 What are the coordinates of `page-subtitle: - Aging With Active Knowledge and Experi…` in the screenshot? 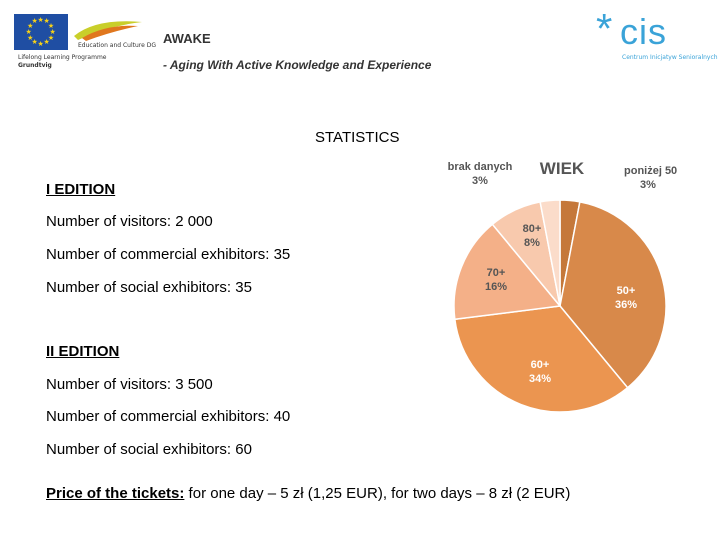 It's located at (297, 65).